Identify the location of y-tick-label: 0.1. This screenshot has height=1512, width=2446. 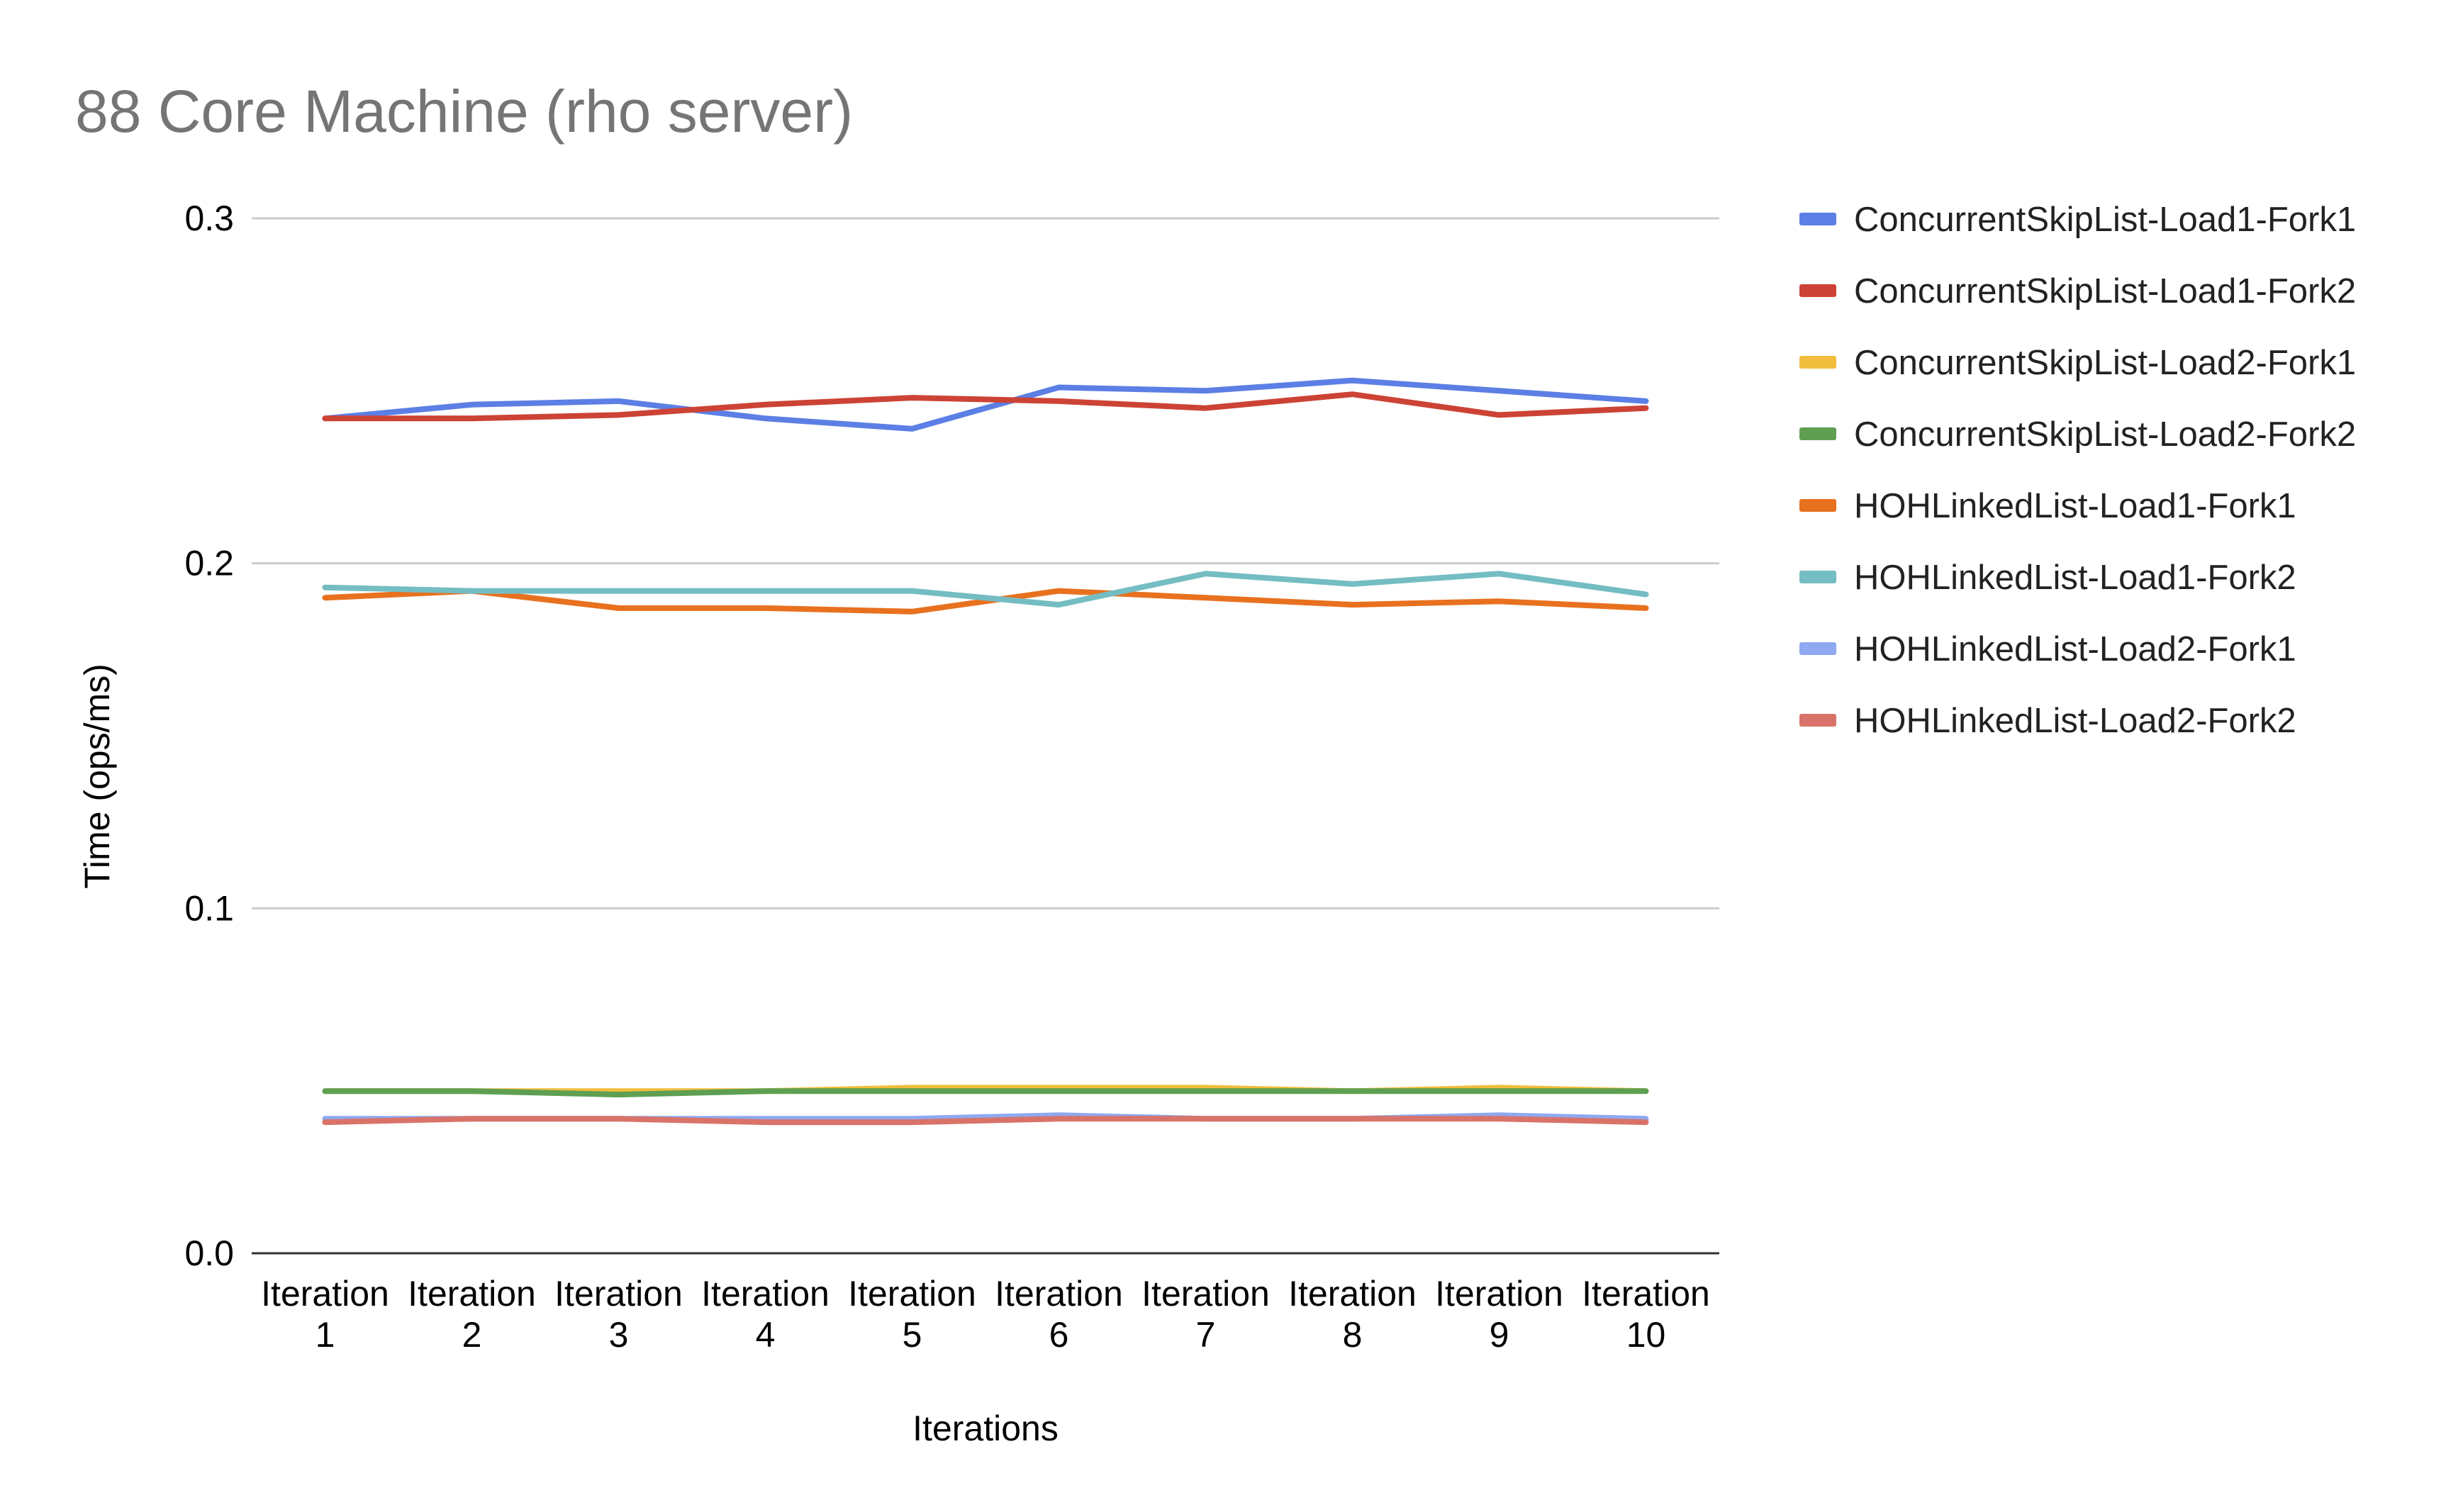
(209, 908).